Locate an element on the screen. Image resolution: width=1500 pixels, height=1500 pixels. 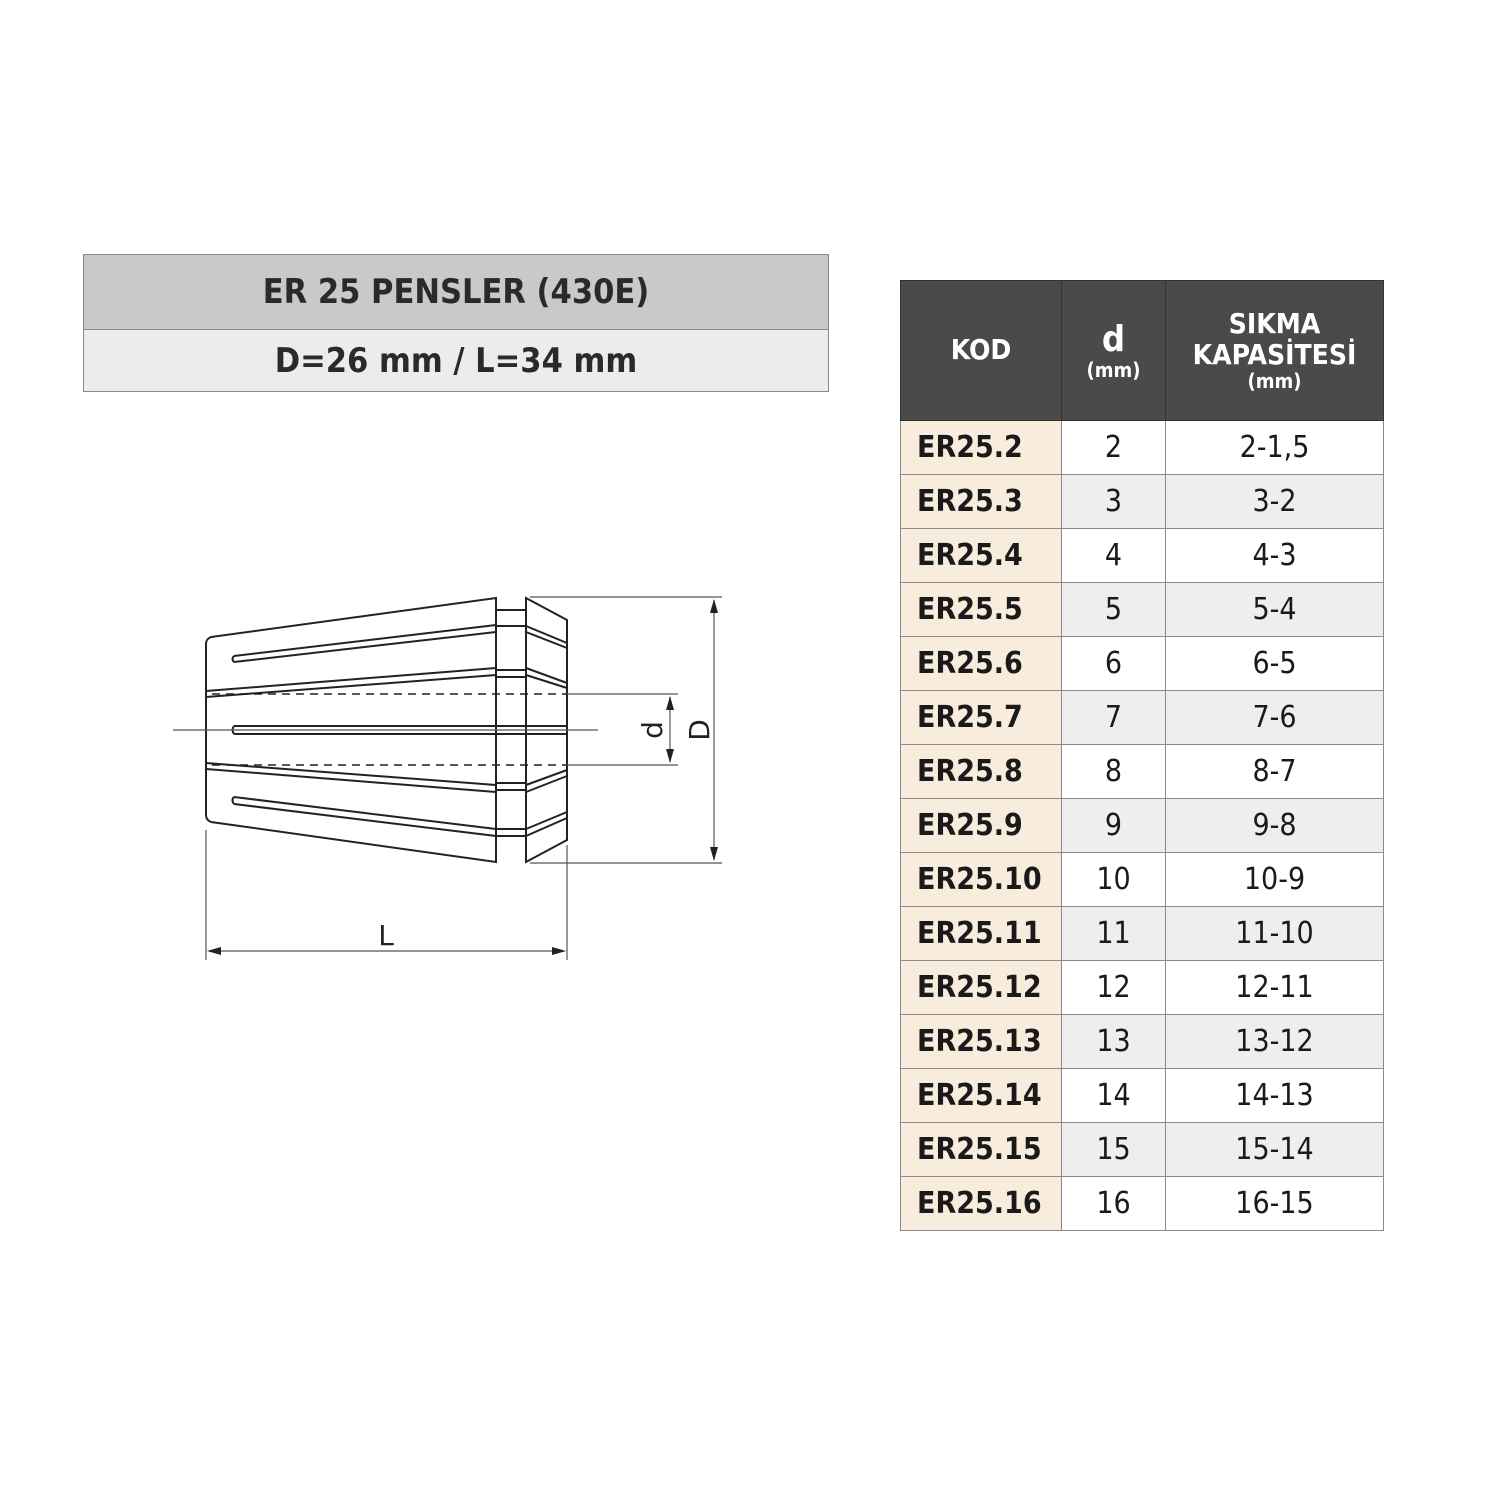
cell-kod: ER25.2 is located at coordinates (981, 447).